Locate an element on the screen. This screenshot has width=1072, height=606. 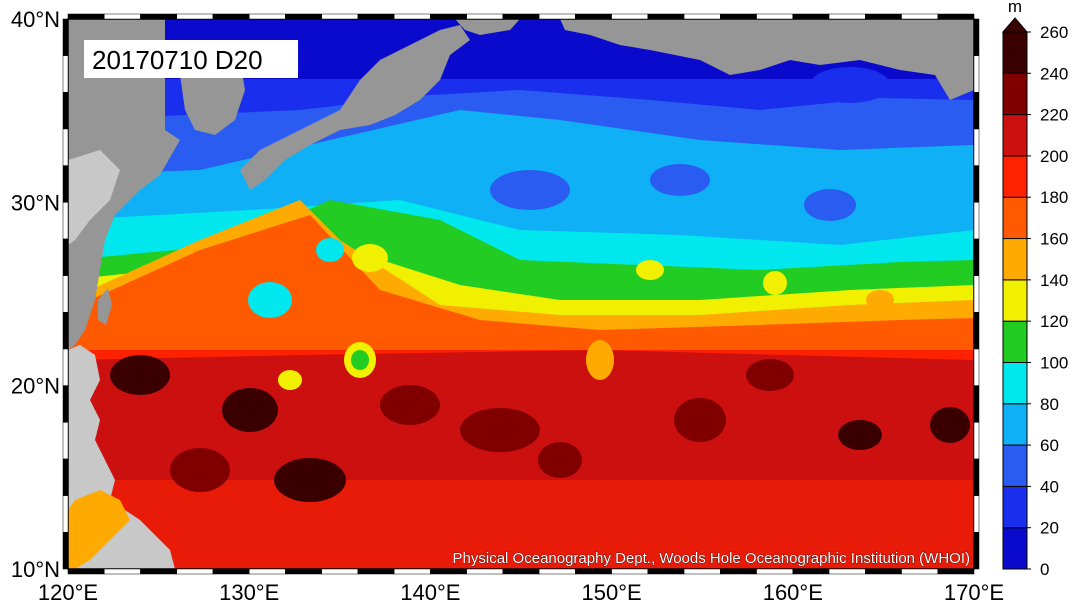
y-tick-label: 10°N is located at coordinates (35, 569).